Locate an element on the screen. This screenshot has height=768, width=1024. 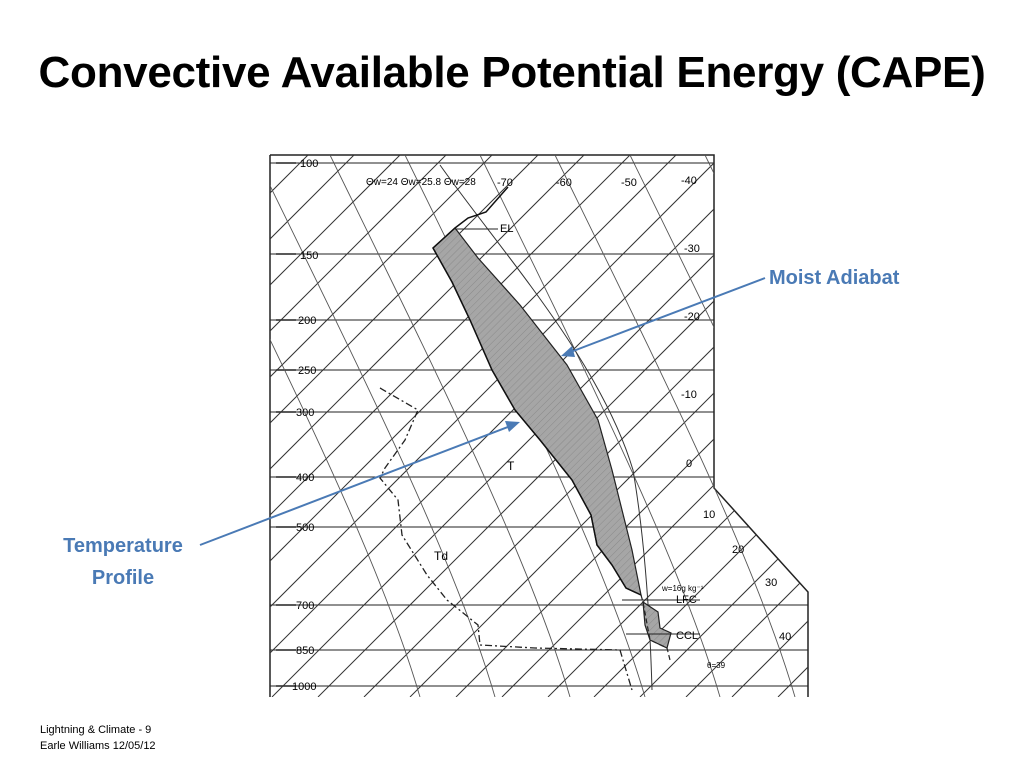
level-markers: EL LFC CCL is located at coordinates (577, 432).